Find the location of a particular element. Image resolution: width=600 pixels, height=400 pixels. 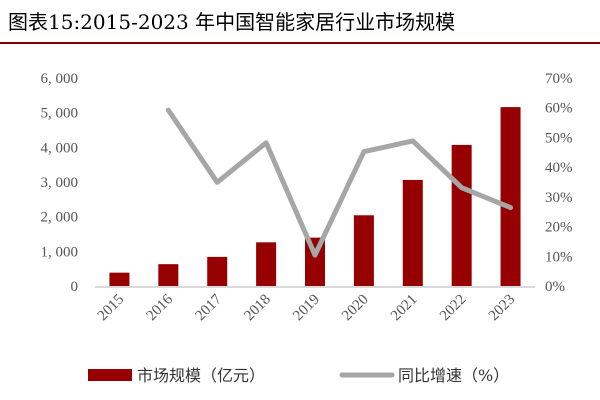

right-axis-tick: 70% is located at coordinates (559, 79).